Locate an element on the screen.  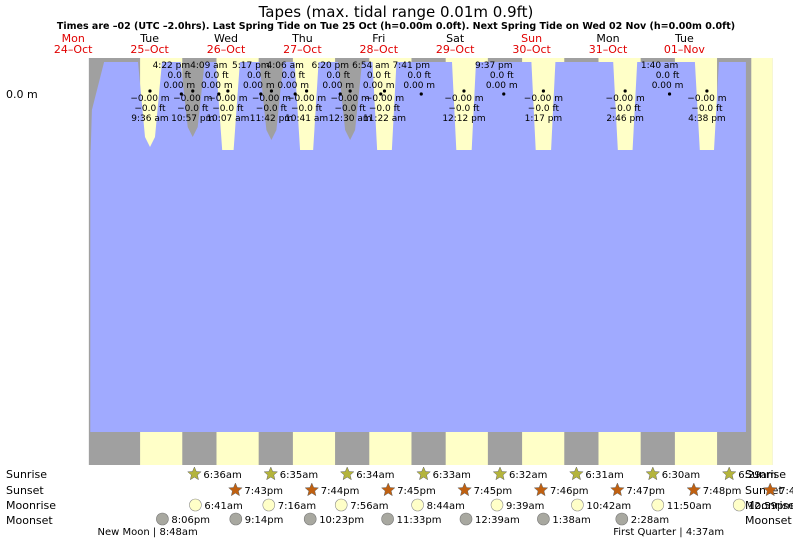
day-date: 26–Oct is located at coordinates (226, 49).